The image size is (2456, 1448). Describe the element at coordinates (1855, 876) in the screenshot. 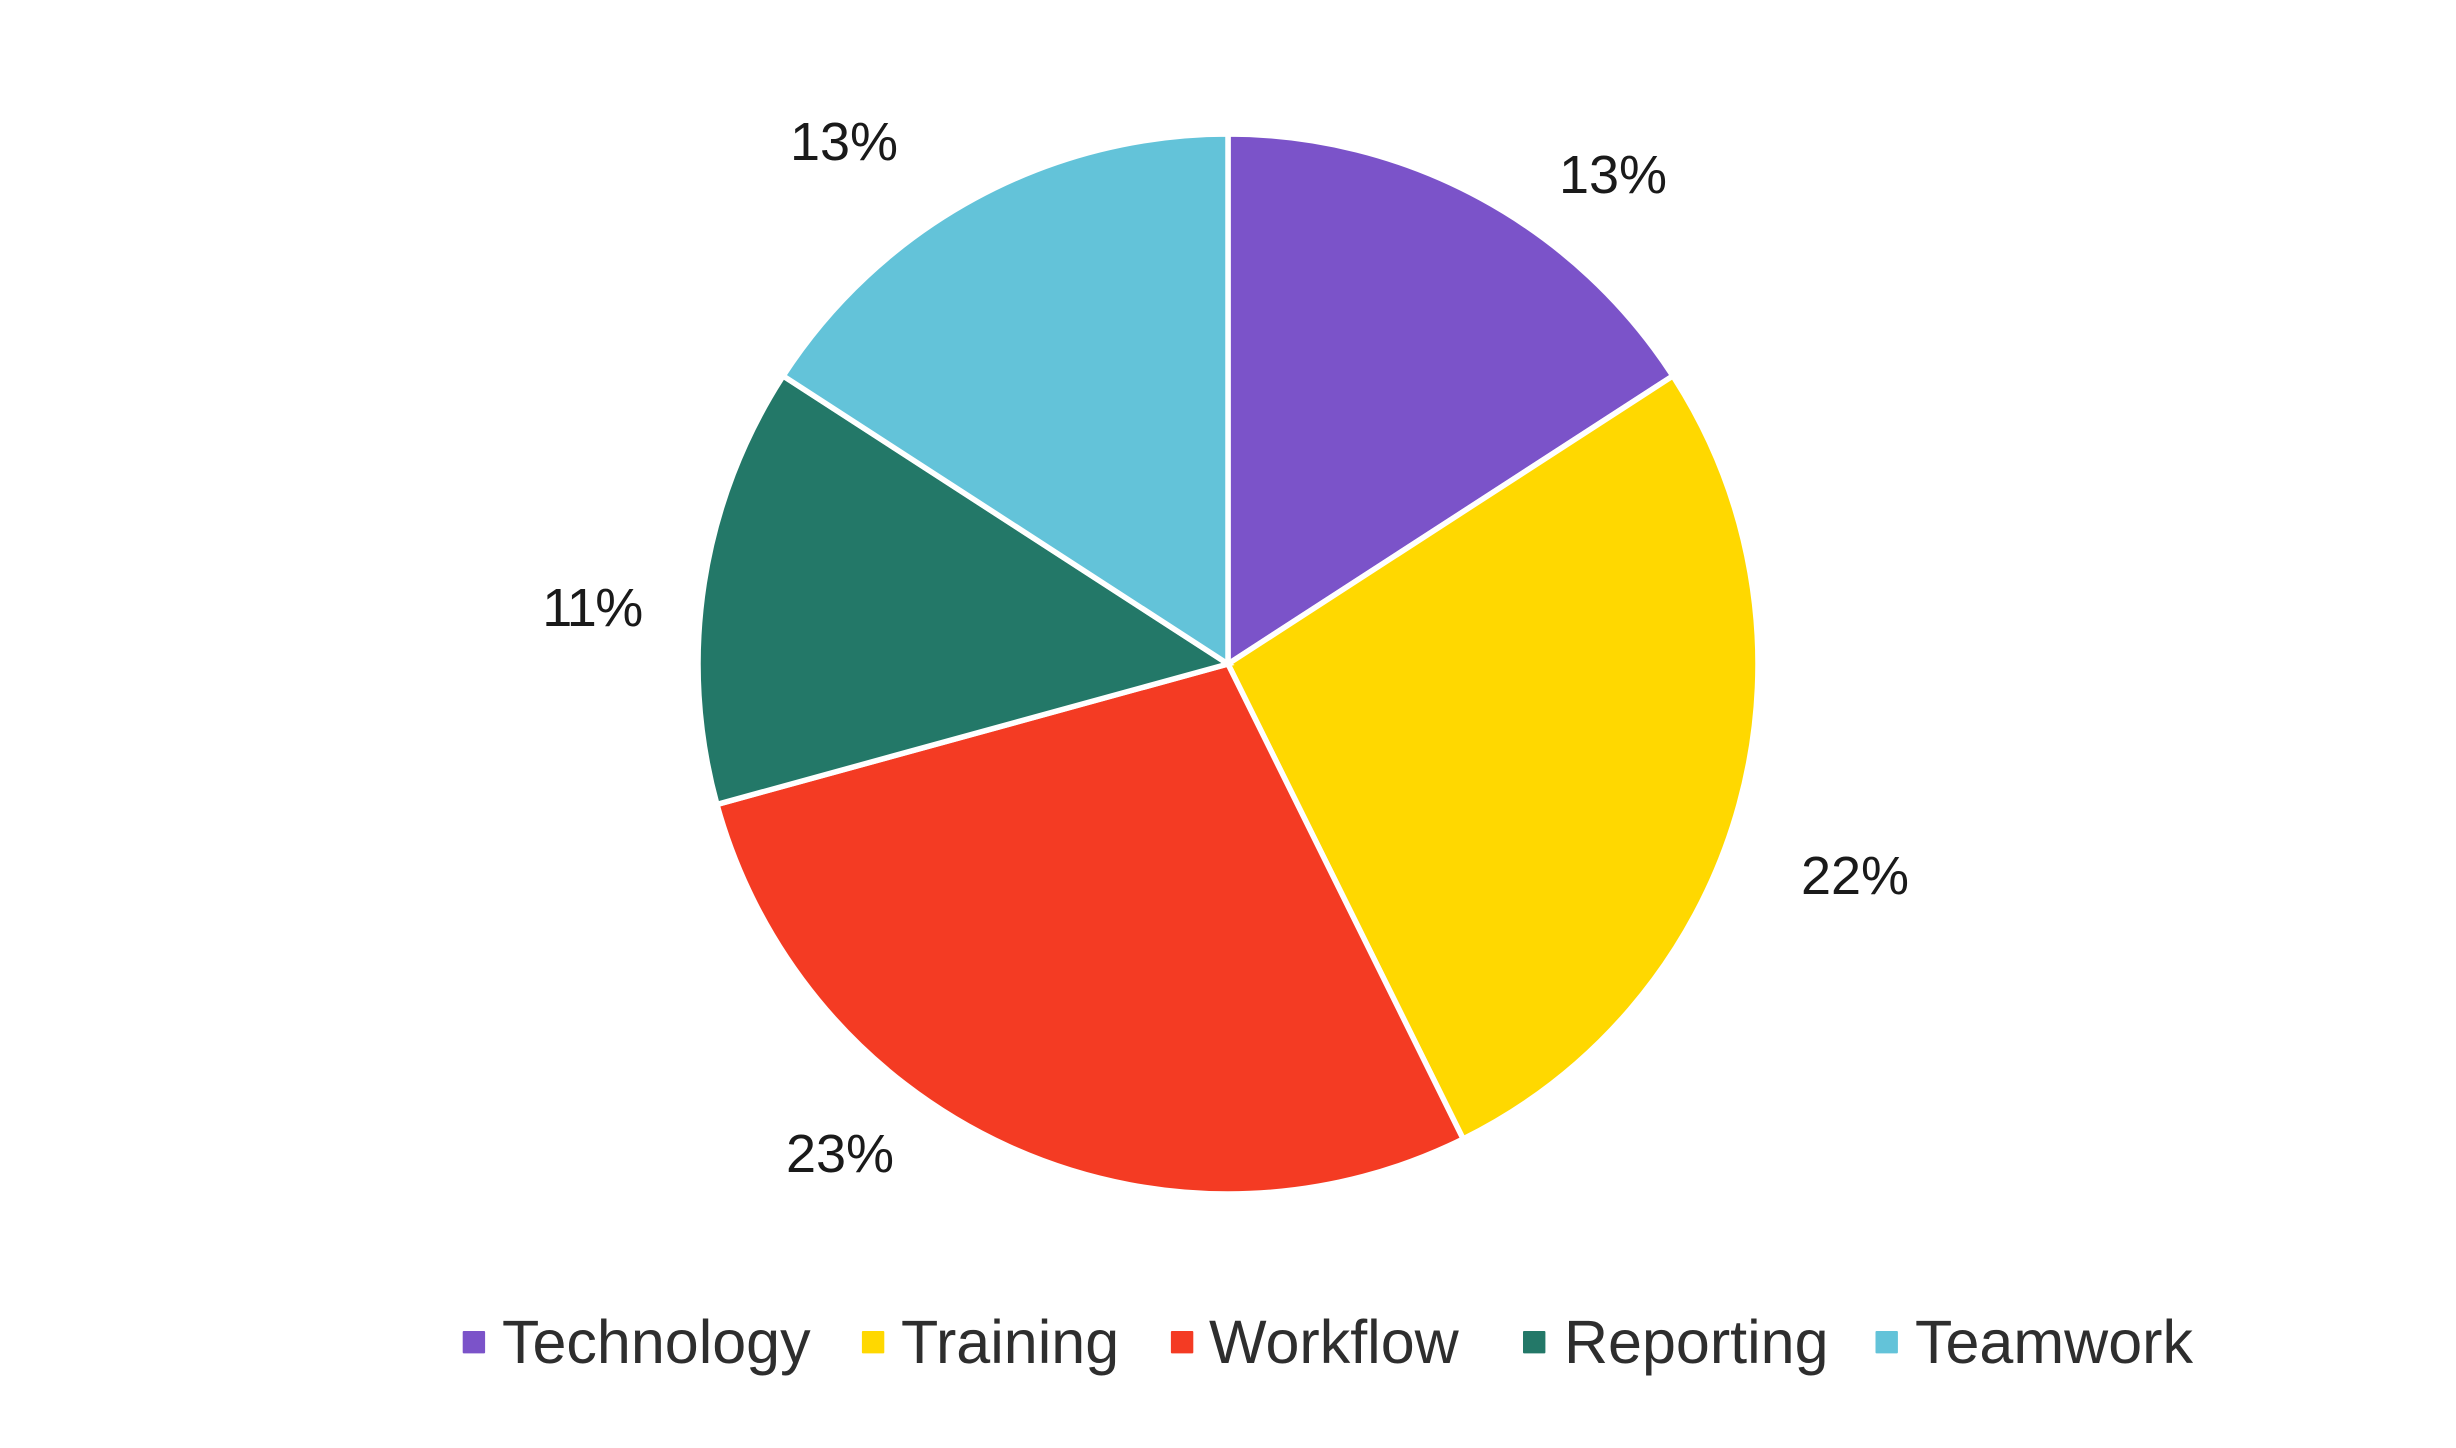

I see `svg-text: 22%` at that location.